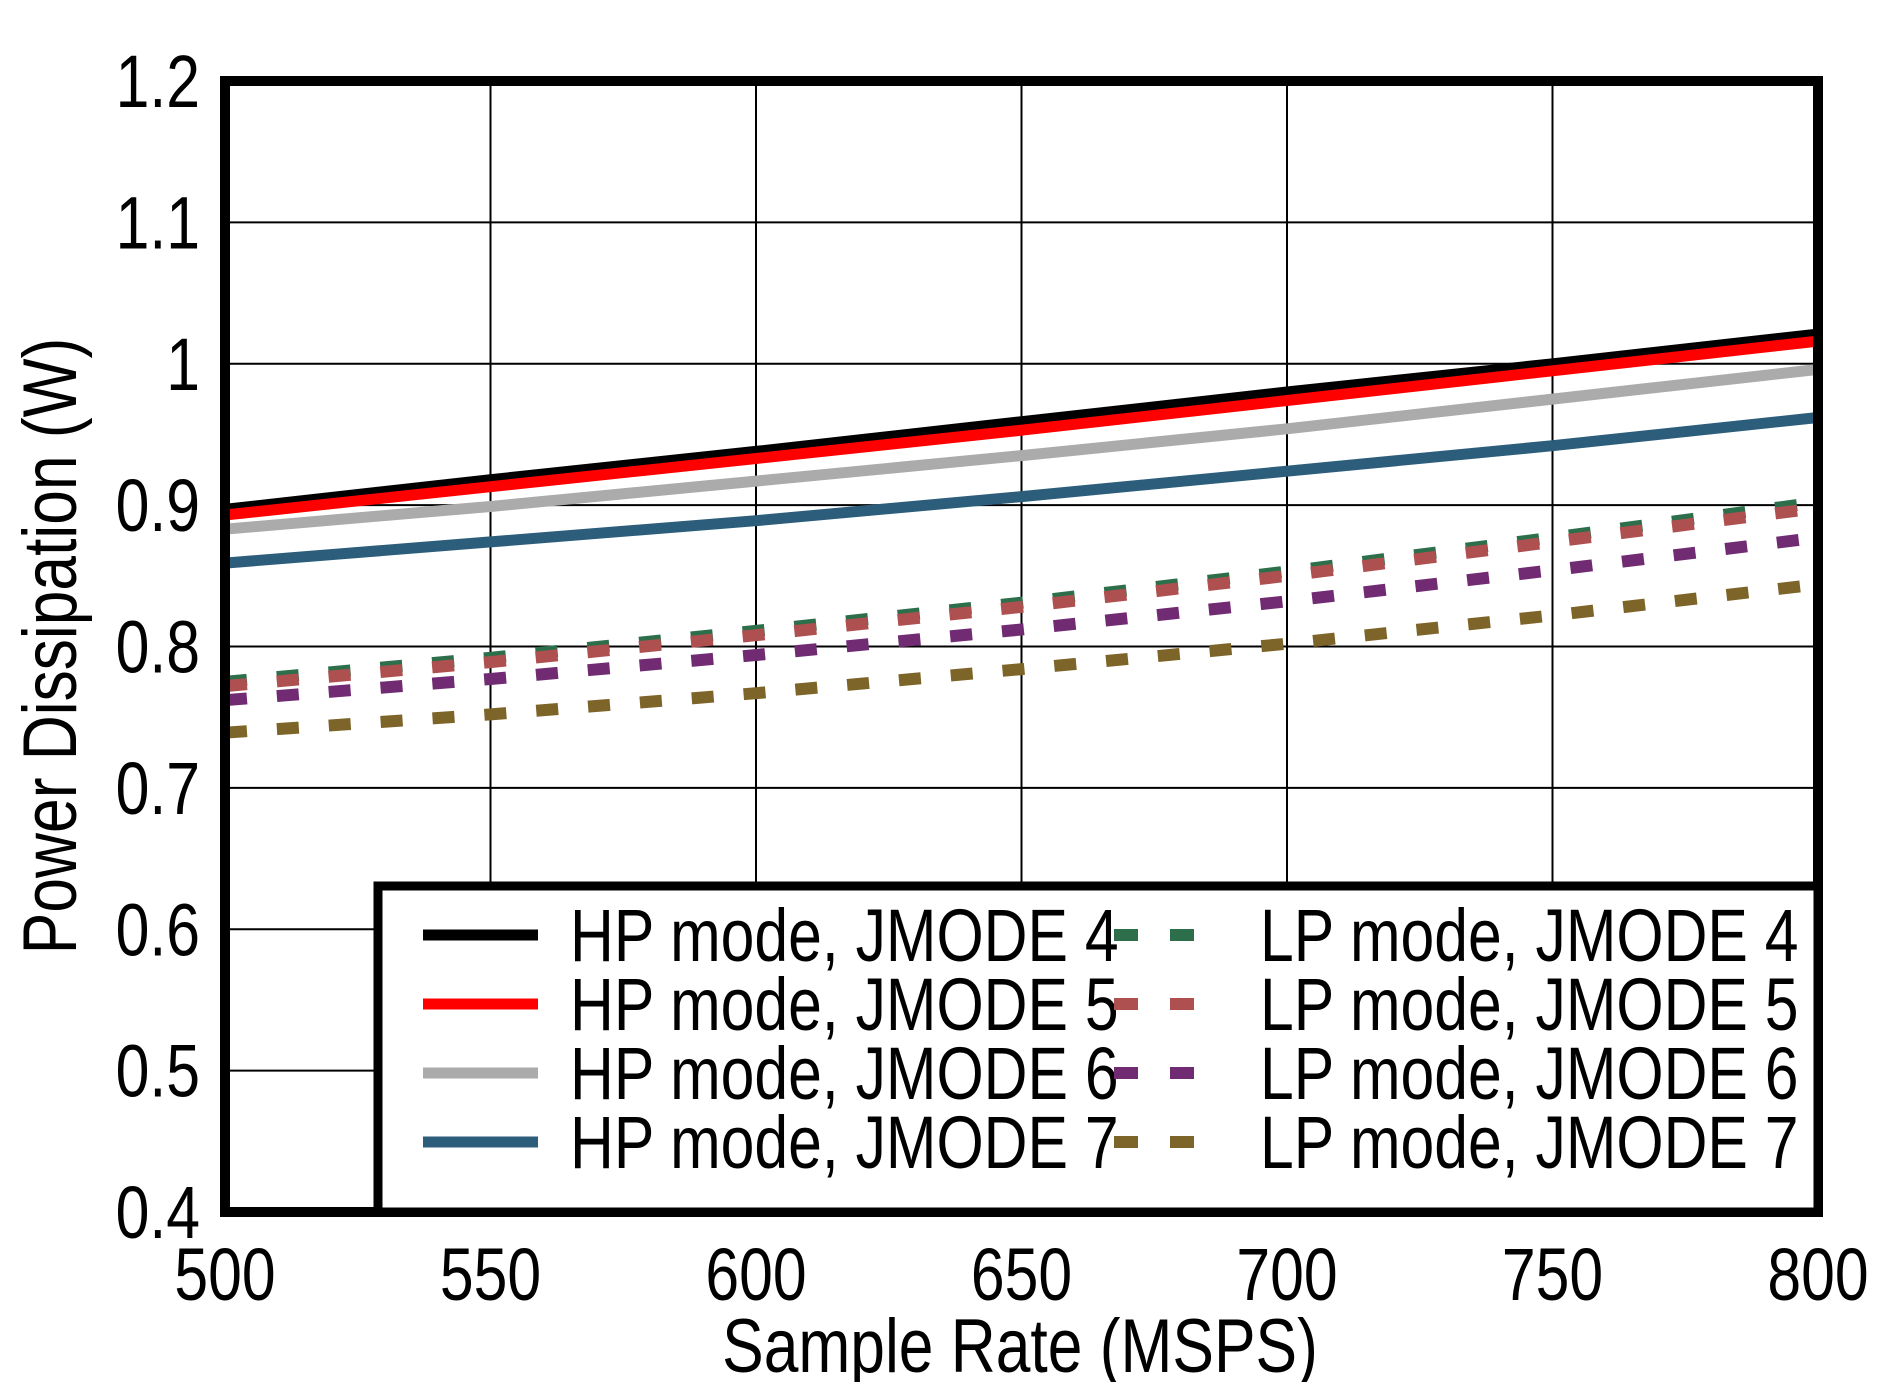  I want to click on x-tick-label: 550, so click(490, 1274).